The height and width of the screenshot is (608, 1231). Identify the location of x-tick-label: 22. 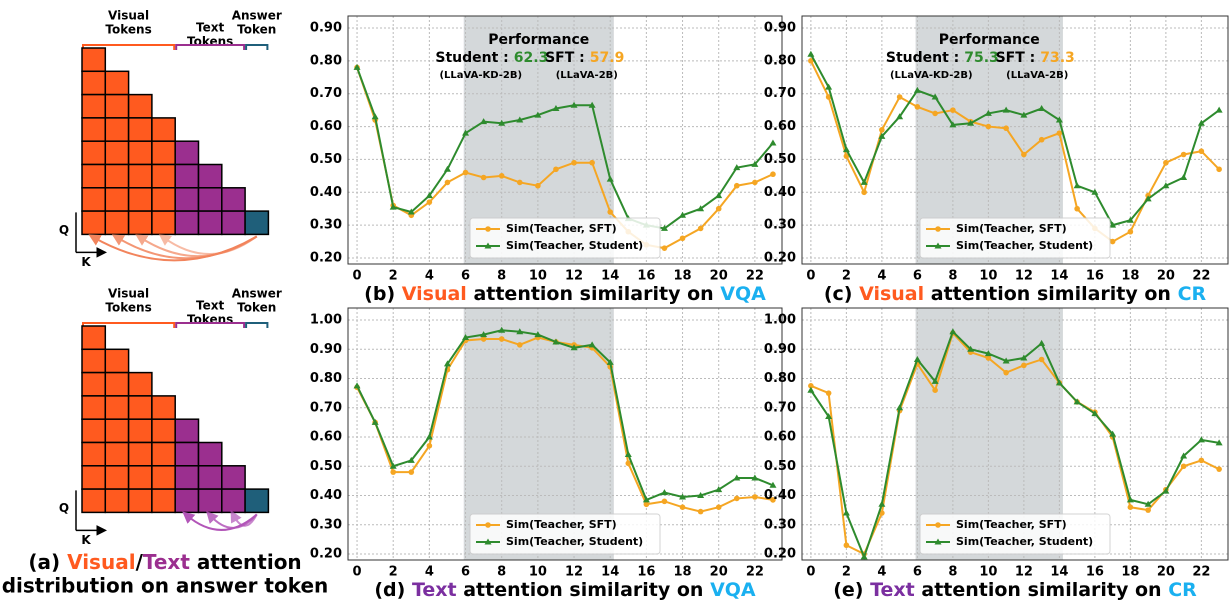
(1201, 276).